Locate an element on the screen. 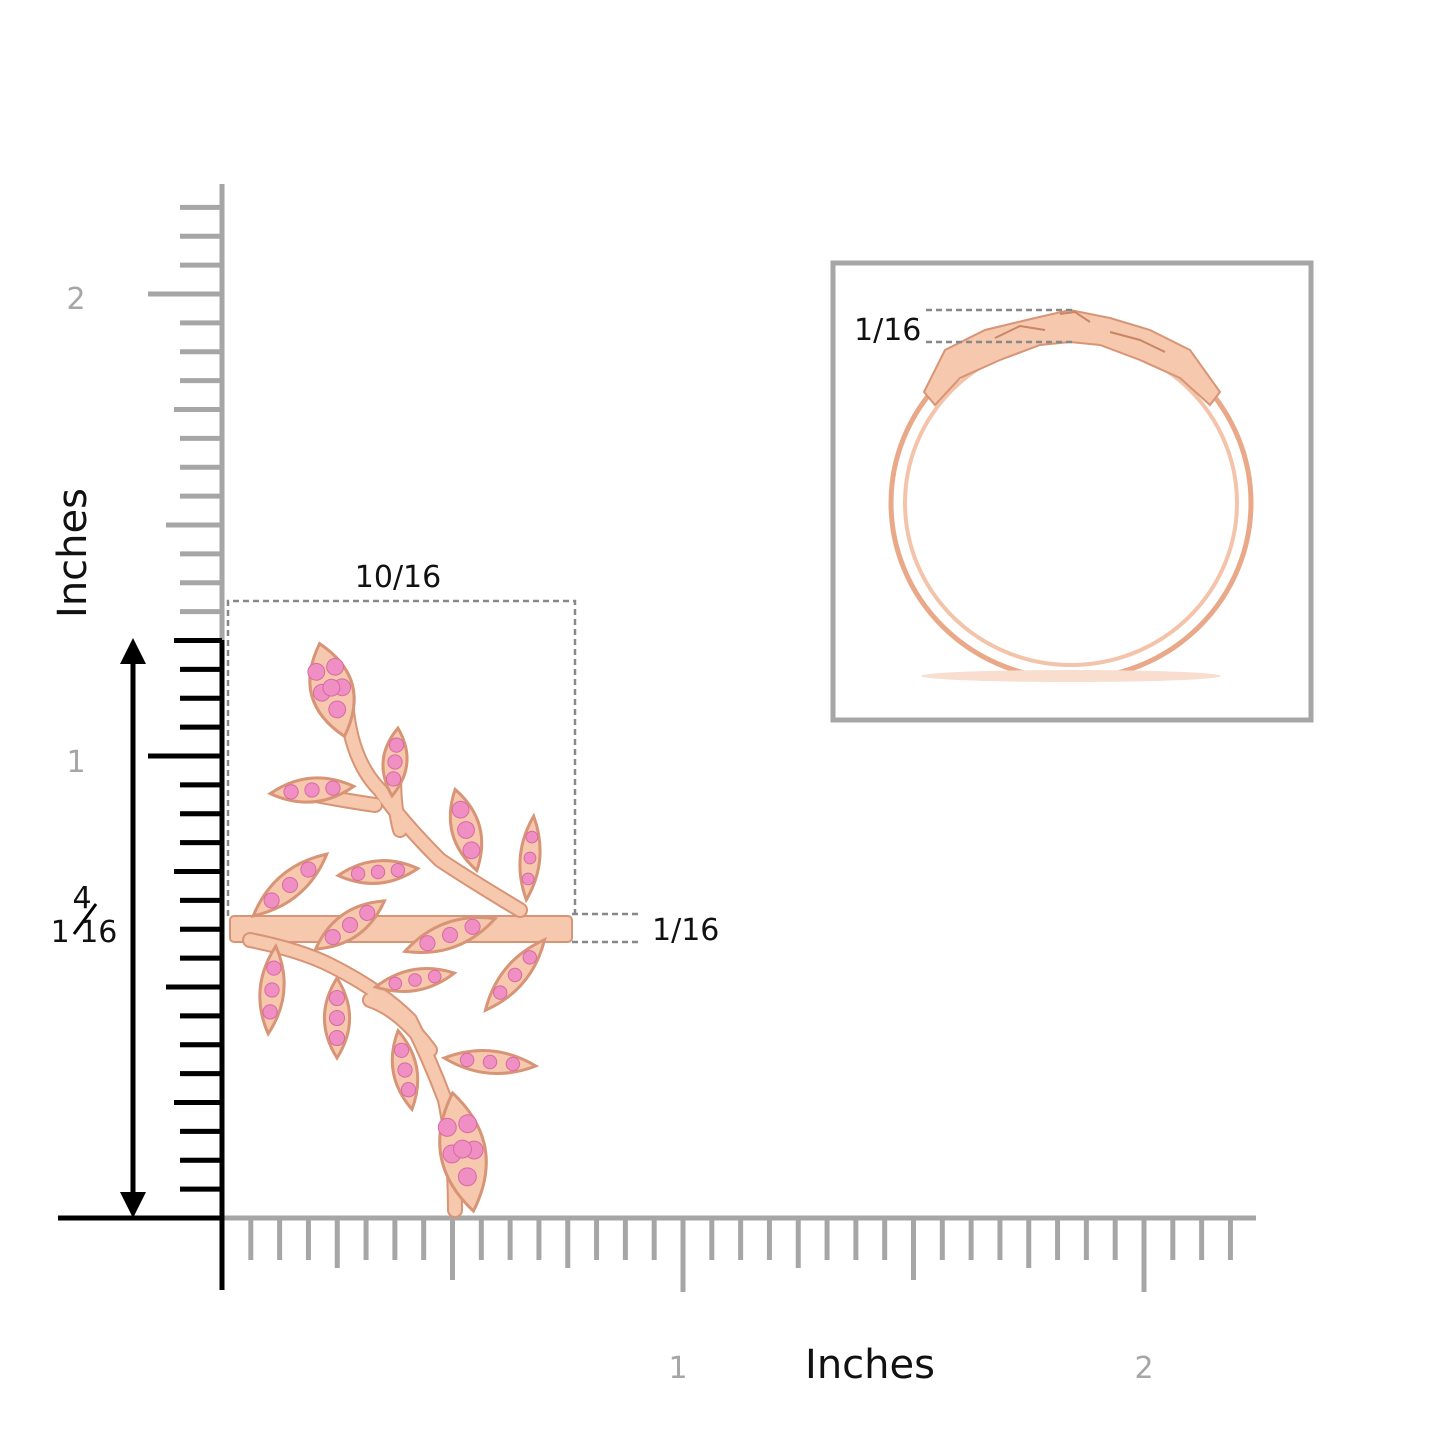 This screenshot has height=1440, width=1440. side-view-frame is located at coordinates (1072, 491).